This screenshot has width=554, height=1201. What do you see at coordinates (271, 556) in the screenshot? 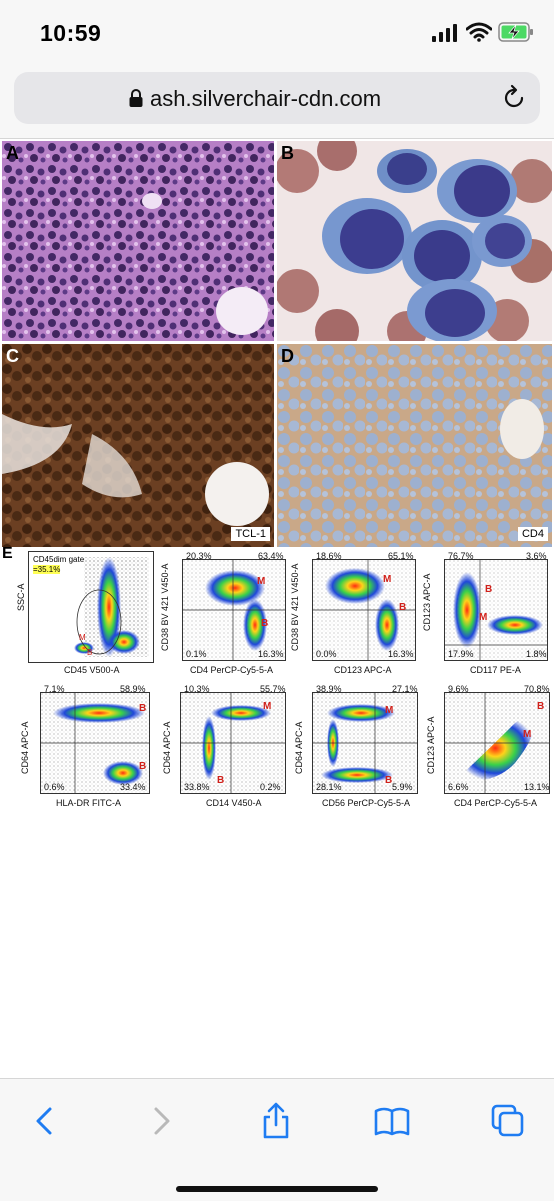
I see `quadrant-ur: 63.4%` at bounding box center [271, 556].